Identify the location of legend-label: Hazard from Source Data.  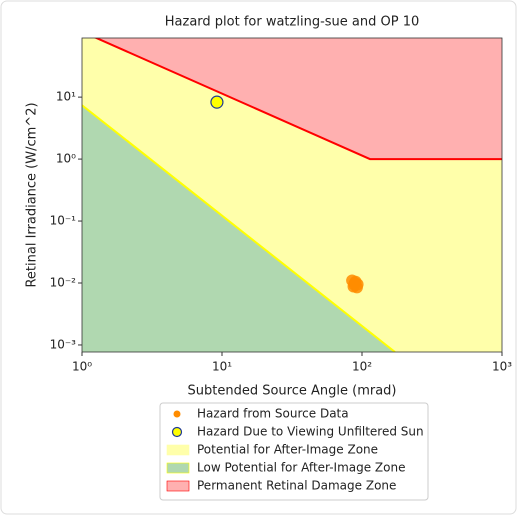
(273, 414).